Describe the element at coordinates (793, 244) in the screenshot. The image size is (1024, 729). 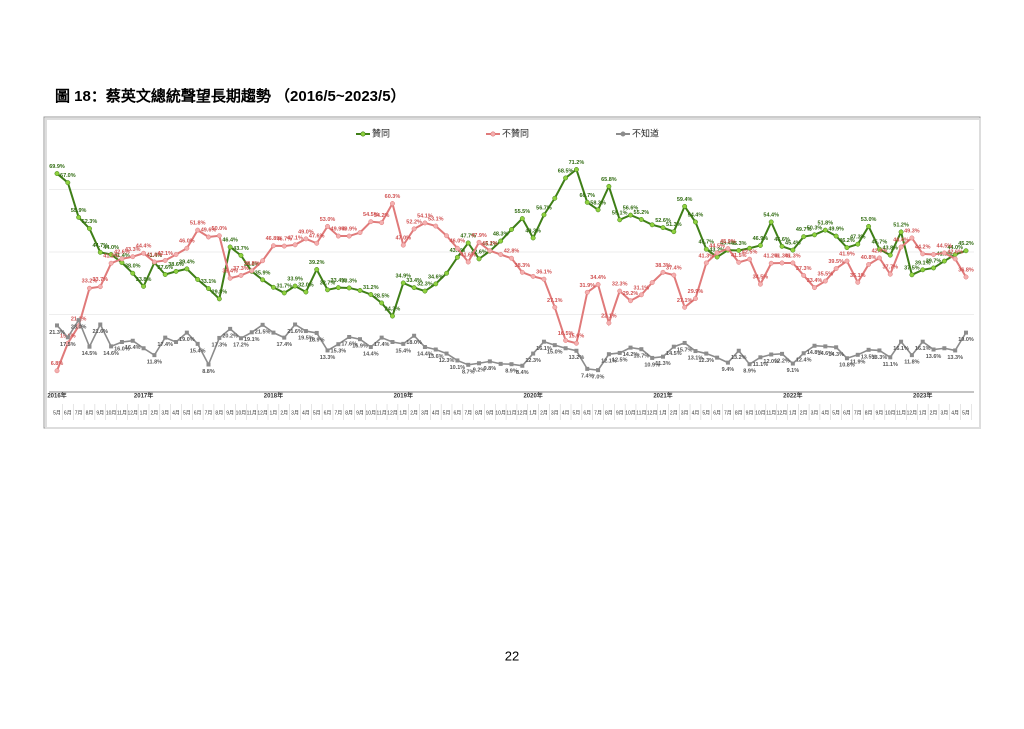
I see `data-label: 45.4%` at that location.